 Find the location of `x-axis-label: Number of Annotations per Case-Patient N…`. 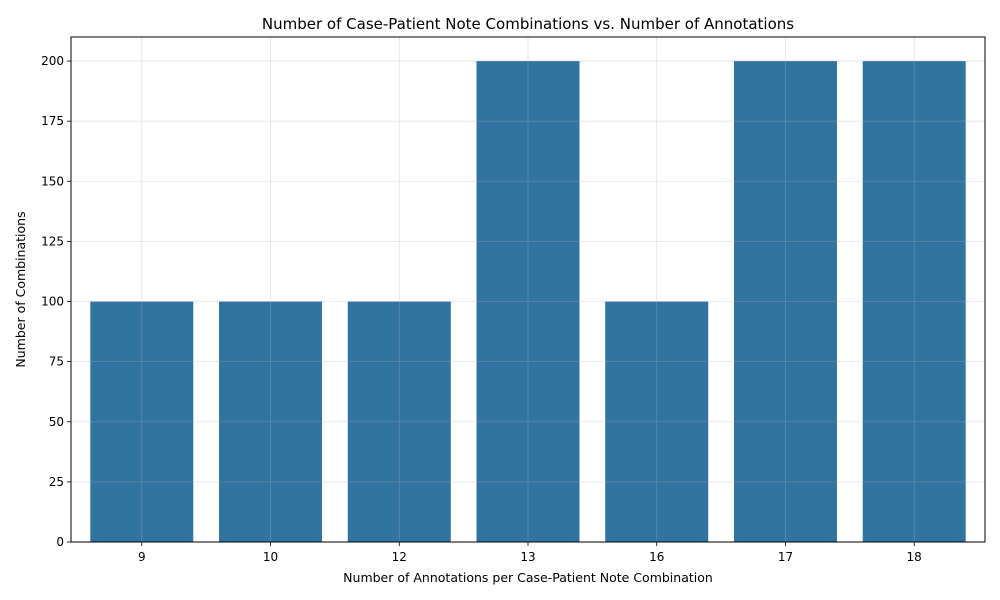

x-axis-label: Number of Annotations per Case-Patient N… is located at coordinates (528, 577).